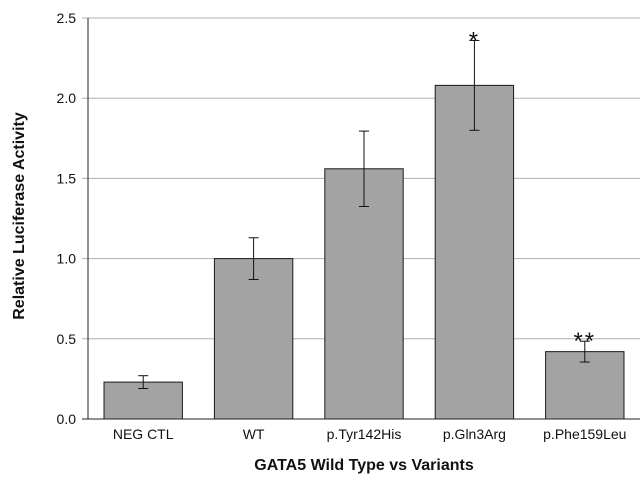 The image size is (640, 479). I want to click on x-tick-labels: NEG CTL WT p.Tyr142His p.Gln3Arg p.Phe159Leu, so click(370, 434).